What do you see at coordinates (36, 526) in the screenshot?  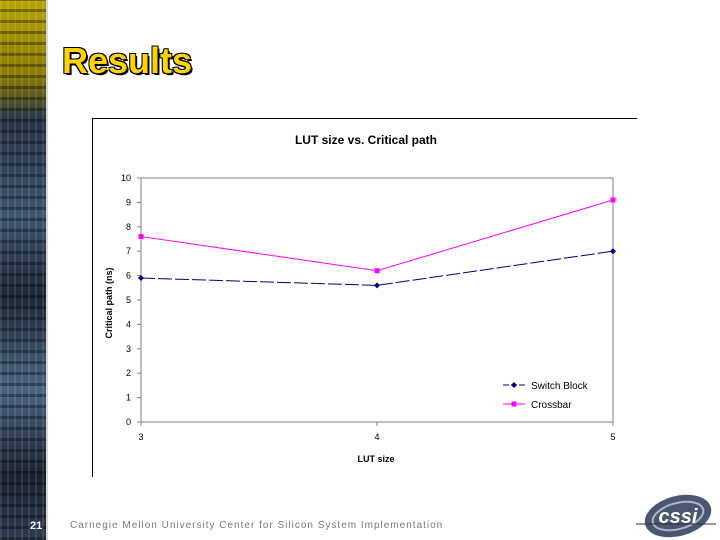 I see `slide-number: 21` at bounding box center [36, 526].